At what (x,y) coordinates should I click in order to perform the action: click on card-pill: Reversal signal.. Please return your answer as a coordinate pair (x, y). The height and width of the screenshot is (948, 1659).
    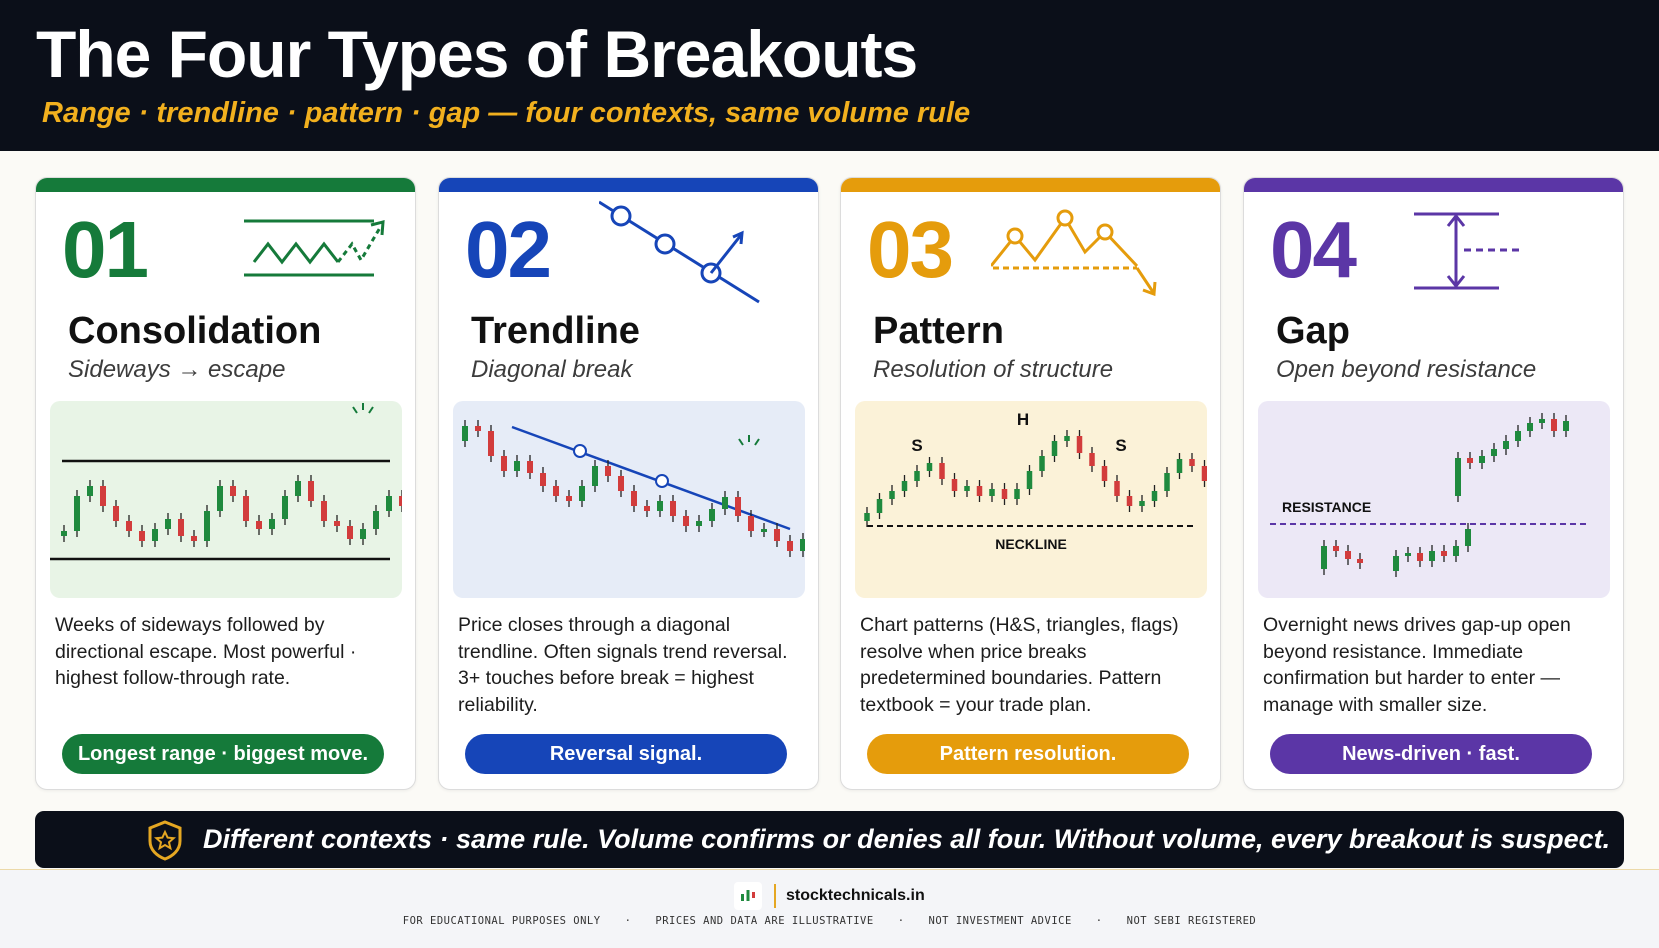
    Looking at the image, I should click on (626, 754).